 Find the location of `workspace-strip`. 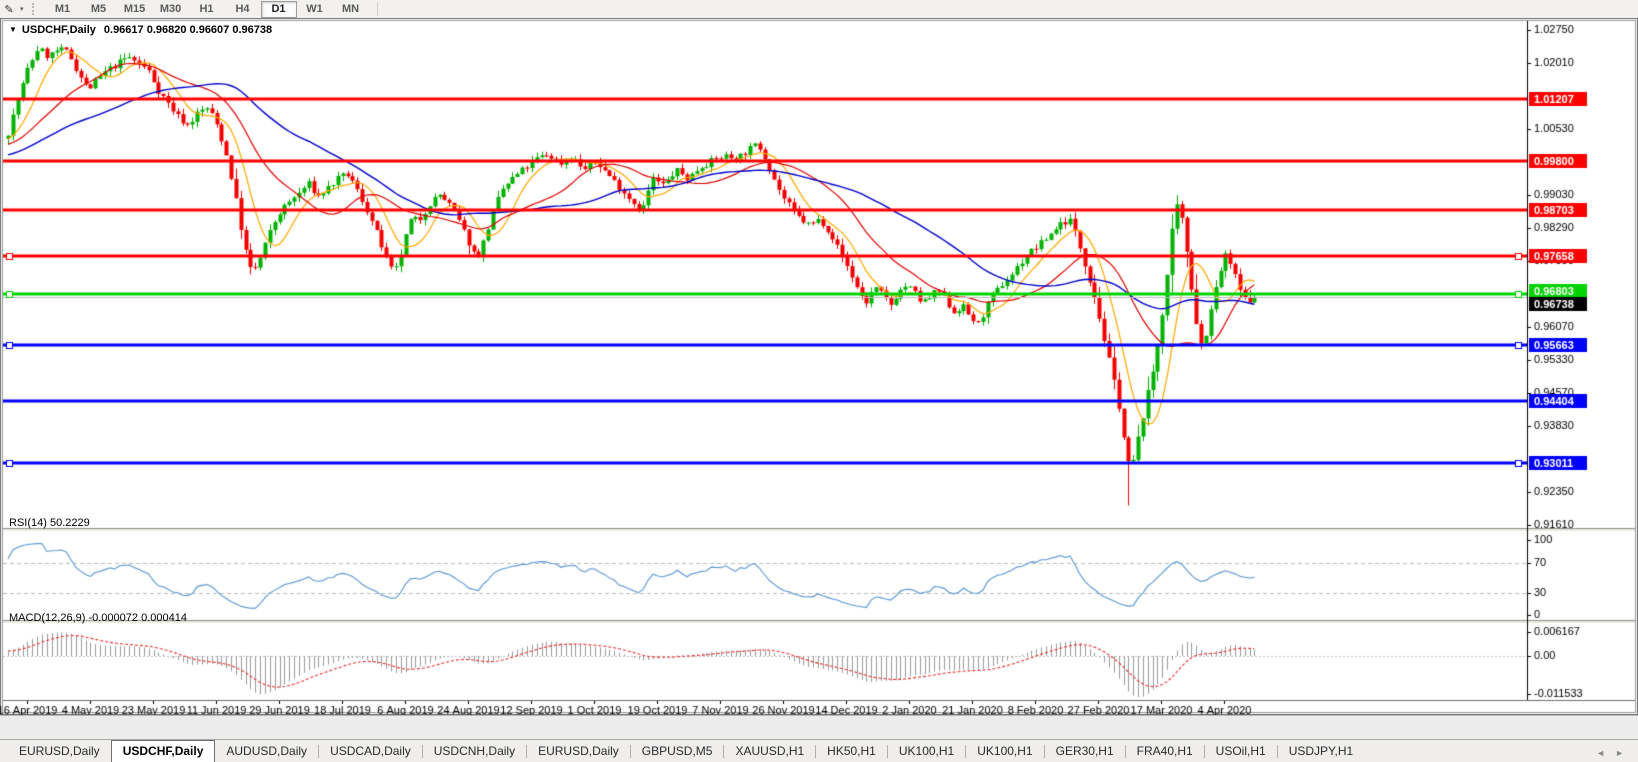

workspace-strip is located at coordinates (819, 727).